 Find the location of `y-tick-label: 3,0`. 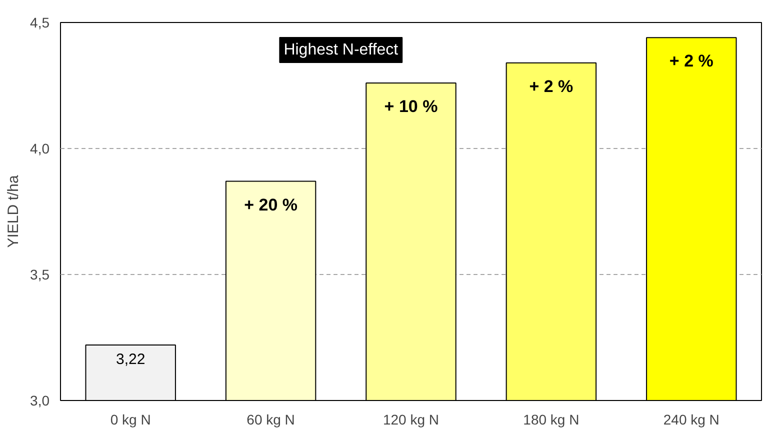

y-tick-label: 3,0 is located at coordinates (40, 400).